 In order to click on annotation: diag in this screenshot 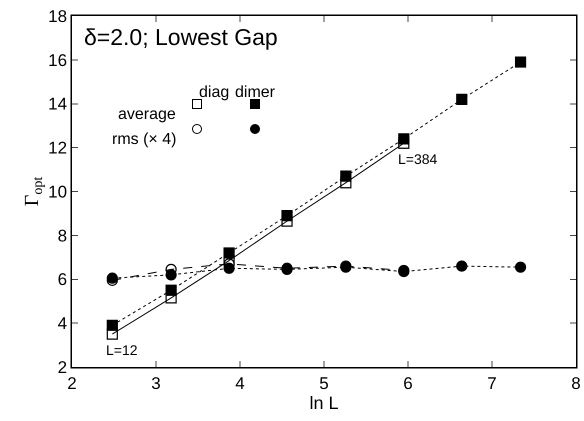, I will do `click(214, 92)`.